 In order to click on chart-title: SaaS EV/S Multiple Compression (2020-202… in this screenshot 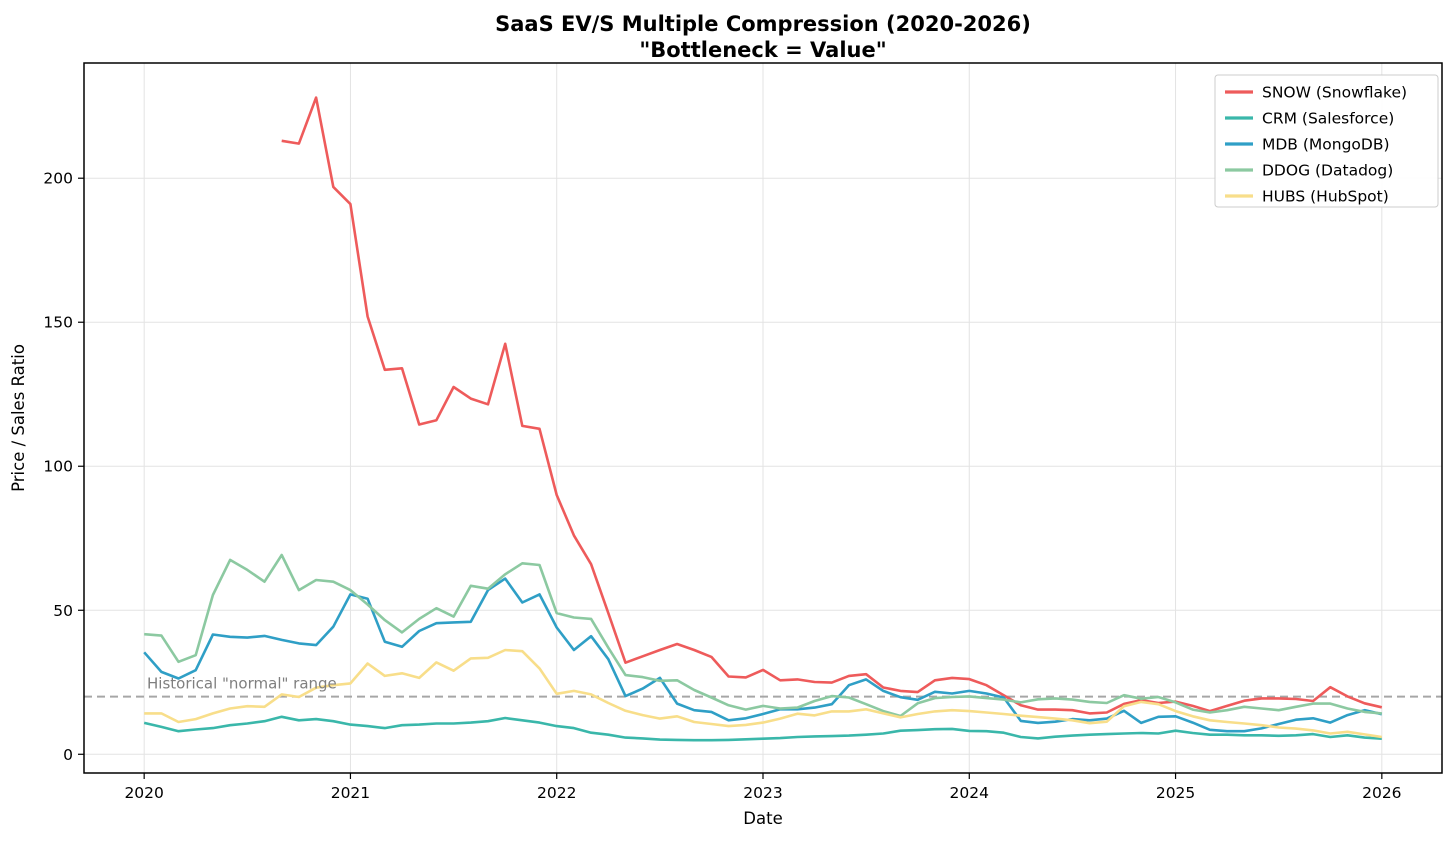, I will do `click(763, 24)`.